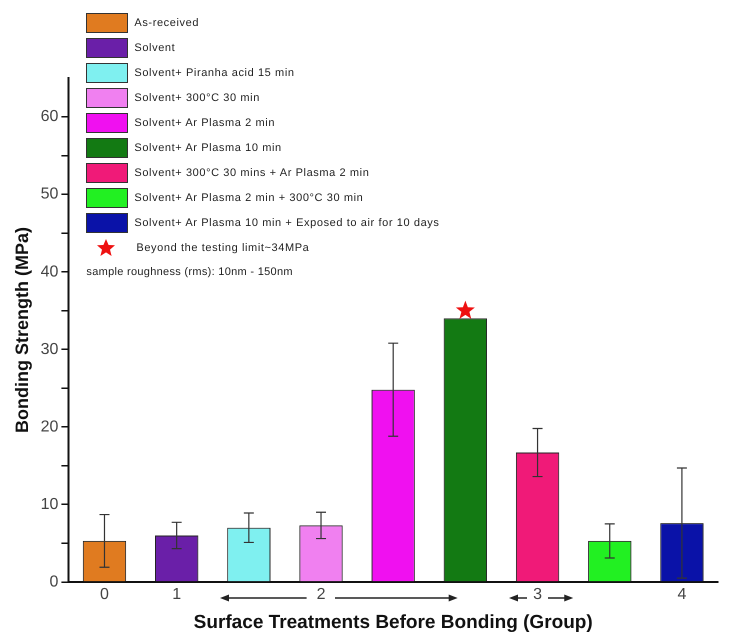 The height and width of the screenshot is (643, 739). What do you see at coordinates (393, 622) in the screenshot?
I see `x-axis-title: Surface Treatments Before Bonding (Group)` at bounding box center [393, 622].